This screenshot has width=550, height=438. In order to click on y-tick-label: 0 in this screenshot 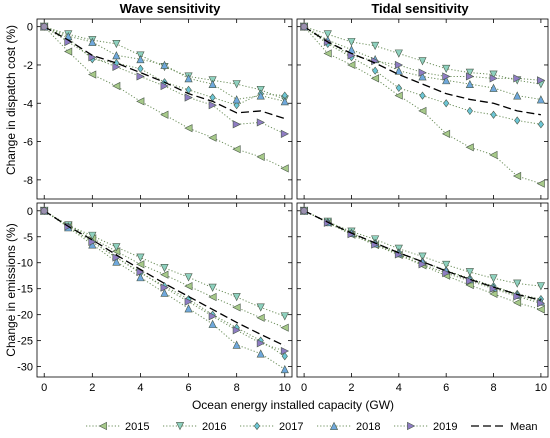, I will do `click(30, 28)`.